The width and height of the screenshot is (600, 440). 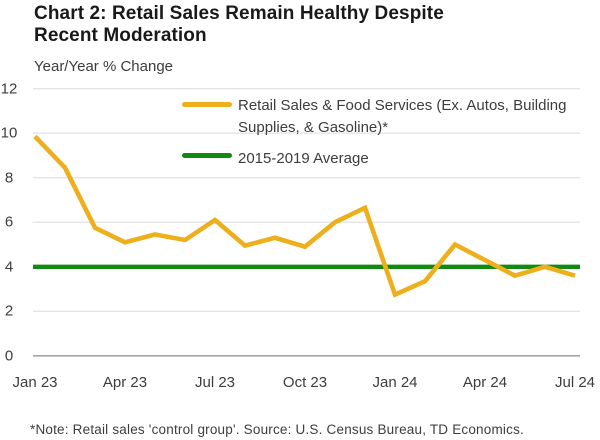 I want to click on y-tick-label-0: 0, so click(x=9, y=356).